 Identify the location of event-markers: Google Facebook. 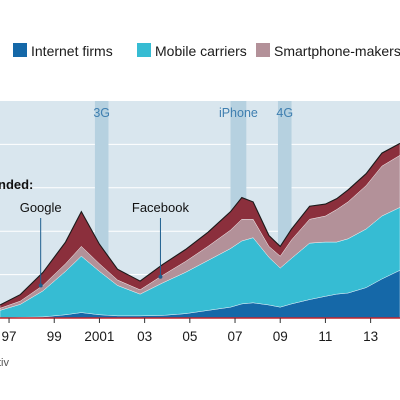
(105, 244).